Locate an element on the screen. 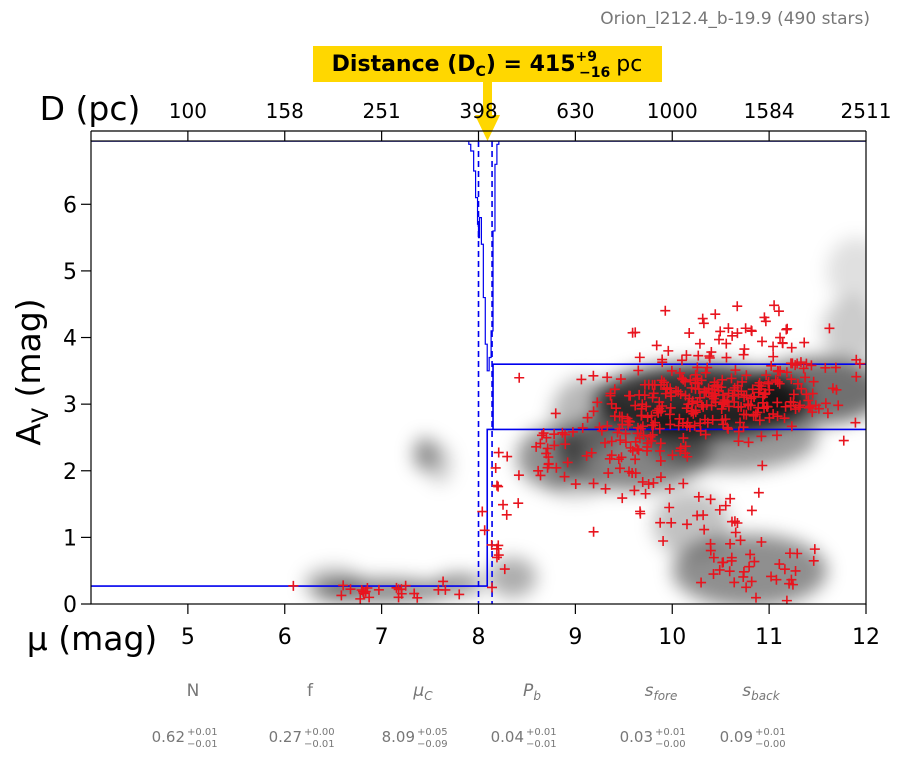  y-tick-label: 0 is located at coordinates (70, 605).